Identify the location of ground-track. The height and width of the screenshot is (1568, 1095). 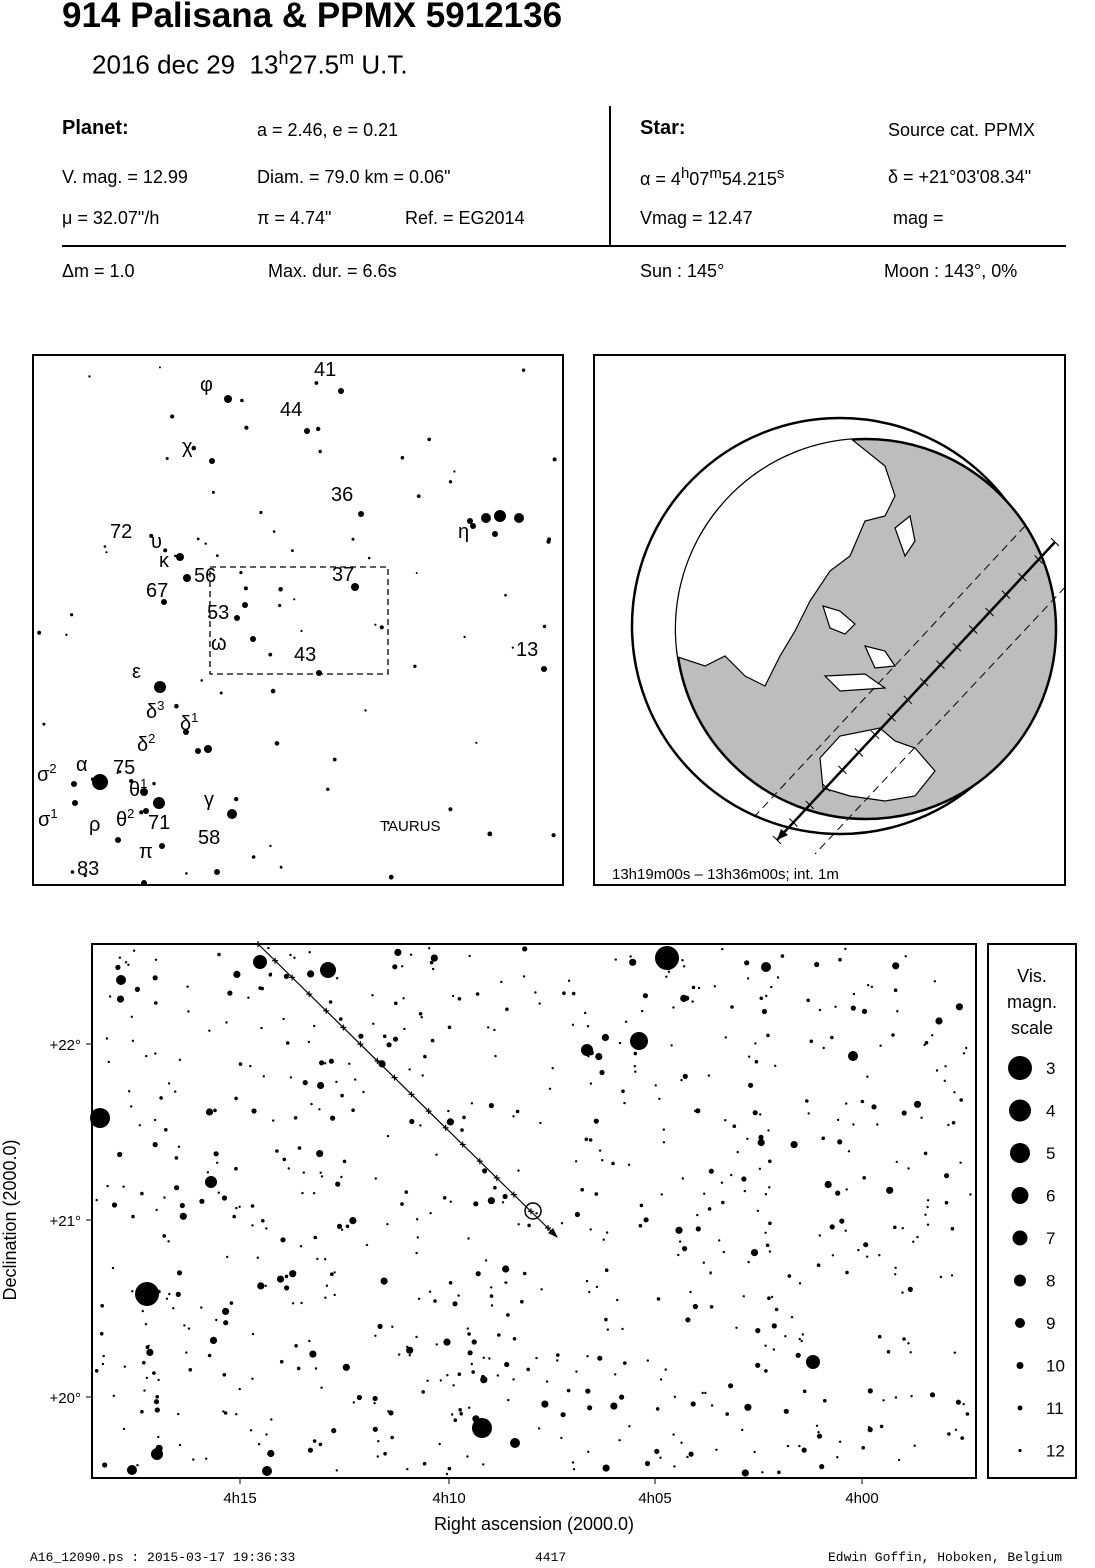
(916, 691).